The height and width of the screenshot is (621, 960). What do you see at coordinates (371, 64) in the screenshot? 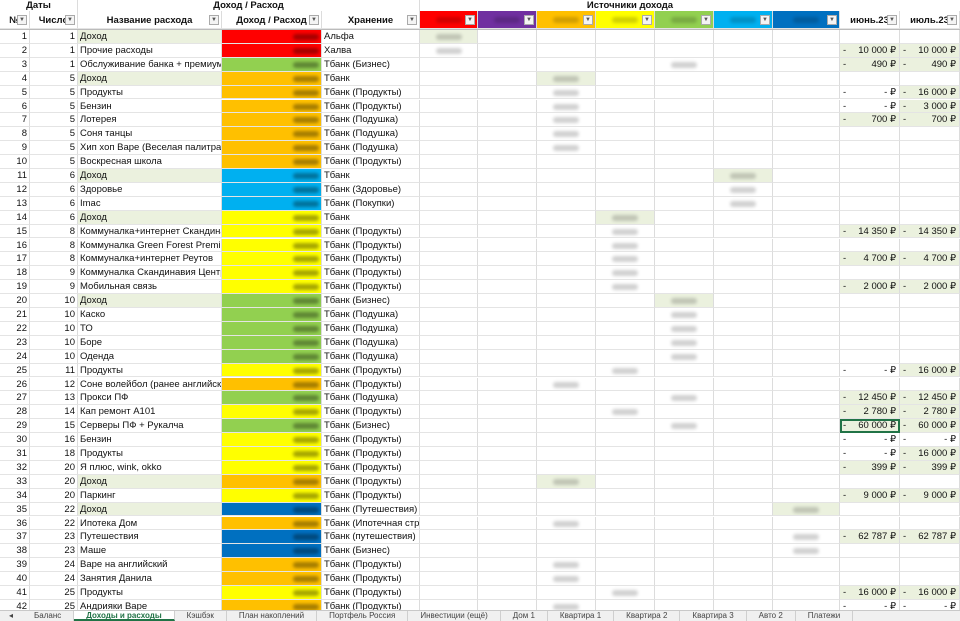
I see `storage-cell: Тбанк (Бизнес)` at bounding box center [371, 64].